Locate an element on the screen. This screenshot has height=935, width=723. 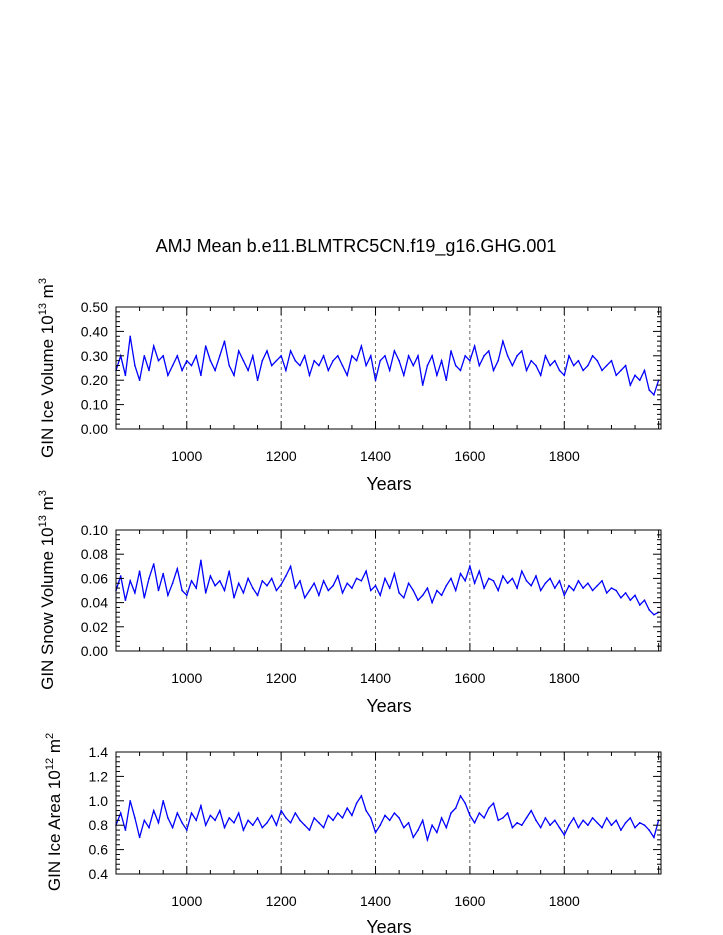
plot-frame is located at coordinates (388, 368).